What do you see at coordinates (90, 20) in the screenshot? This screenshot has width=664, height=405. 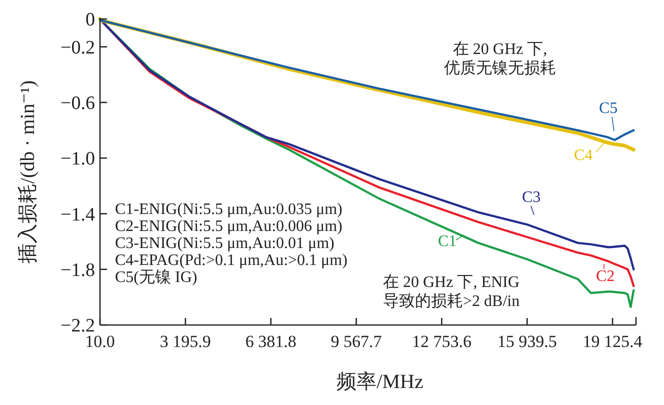 I see `y-tick-label: 0` at bounding box center [90, 20].